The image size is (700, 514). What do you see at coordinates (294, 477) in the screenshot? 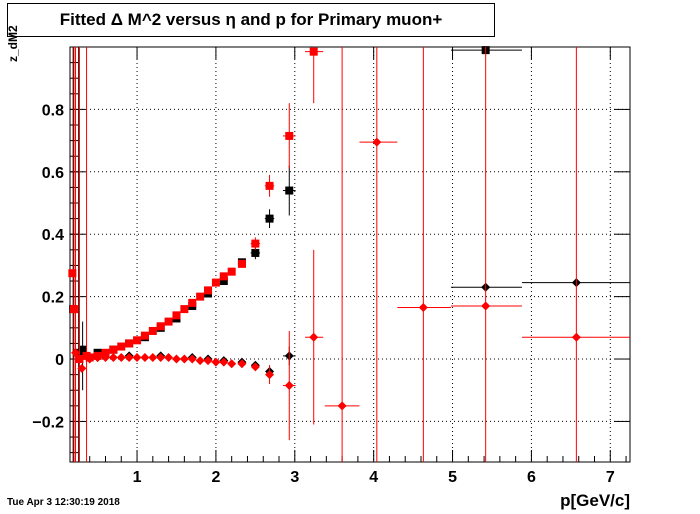
I see `x-tick-label: 3` at bounding box center [294, 477].